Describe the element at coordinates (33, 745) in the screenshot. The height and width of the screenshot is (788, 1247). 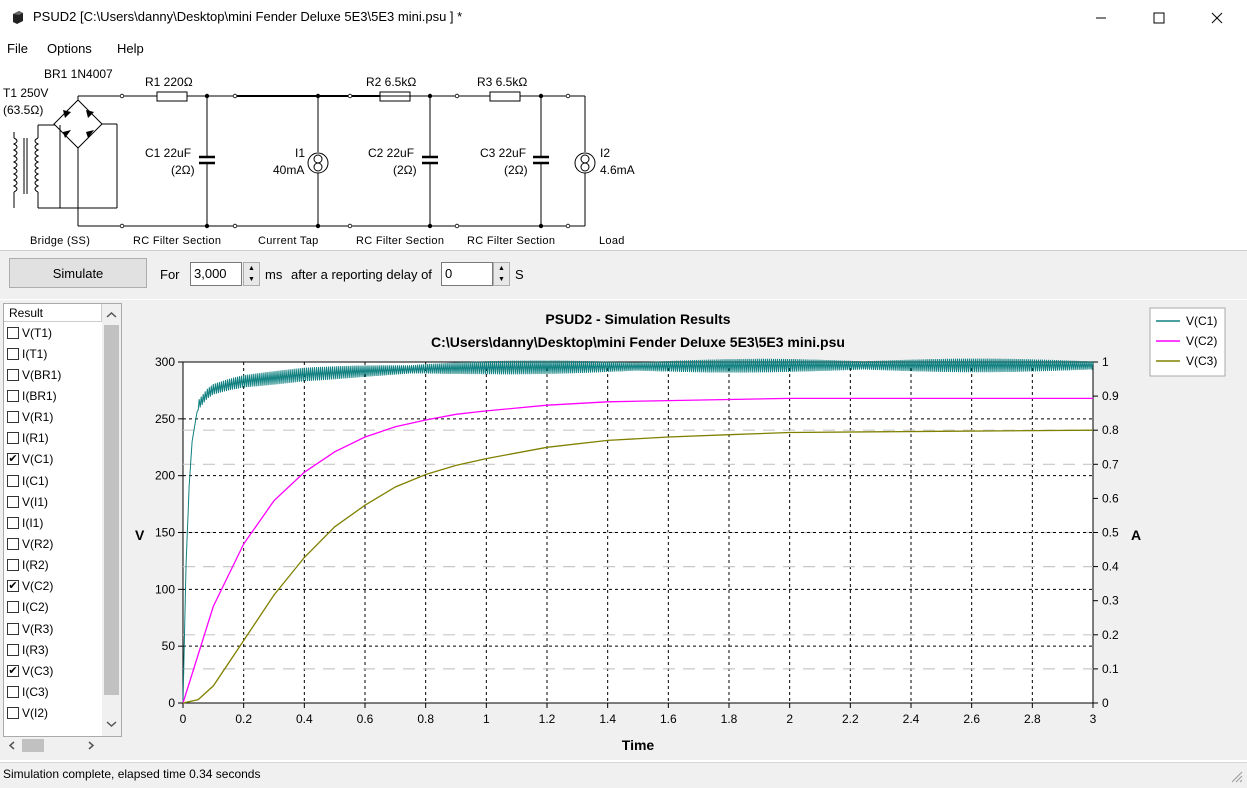
I see `horizontal-scrollbar-thumb` at that location.